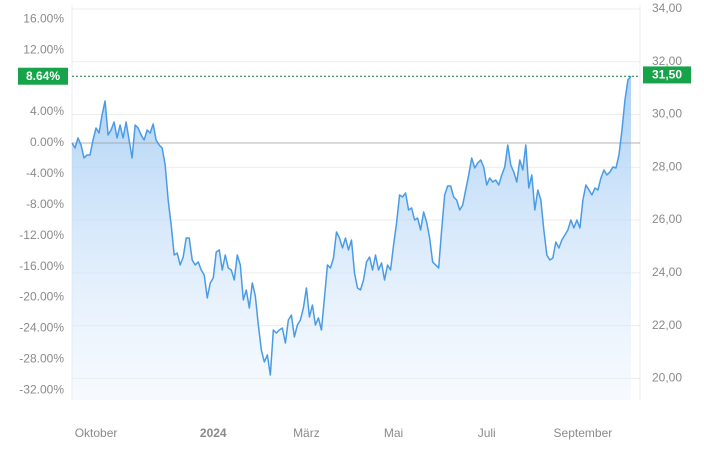 Image resolution: width=704 pixels, height=454 pixels. What do you see at coordinates (41, 266) in the screenshot?
I see `y-tick-label: -16.00%` at bounding box center [41, 266].